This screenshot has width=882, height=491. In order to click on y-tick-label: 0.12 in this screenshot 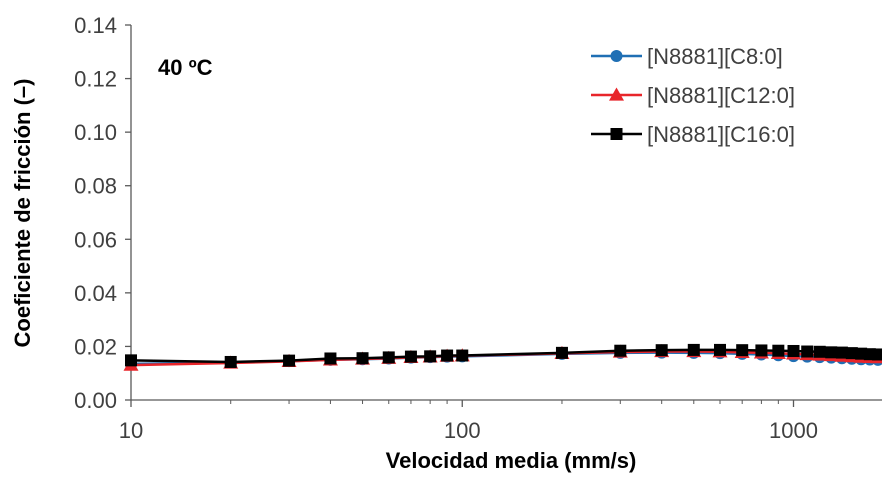, I will do `click(95, 79)`.